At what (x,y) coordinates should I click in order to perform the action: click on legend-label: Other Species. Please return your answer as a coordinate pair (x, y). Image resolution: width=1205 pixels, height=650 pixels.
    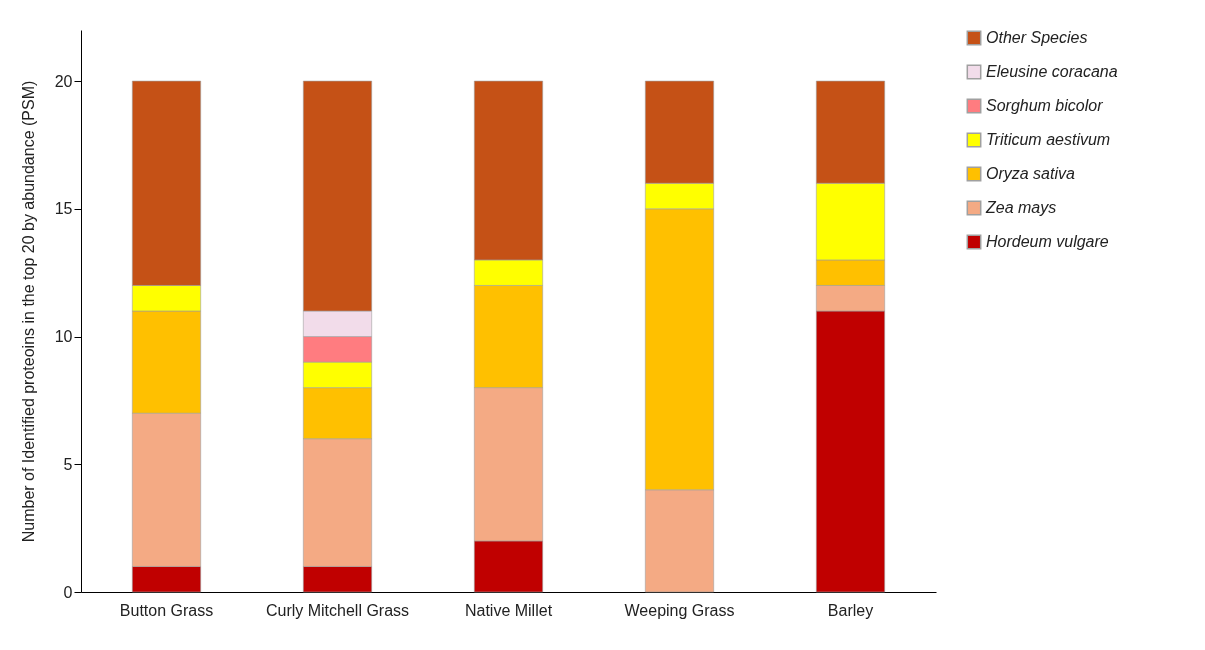
    Looking at the image, I should click on (1037, 37).